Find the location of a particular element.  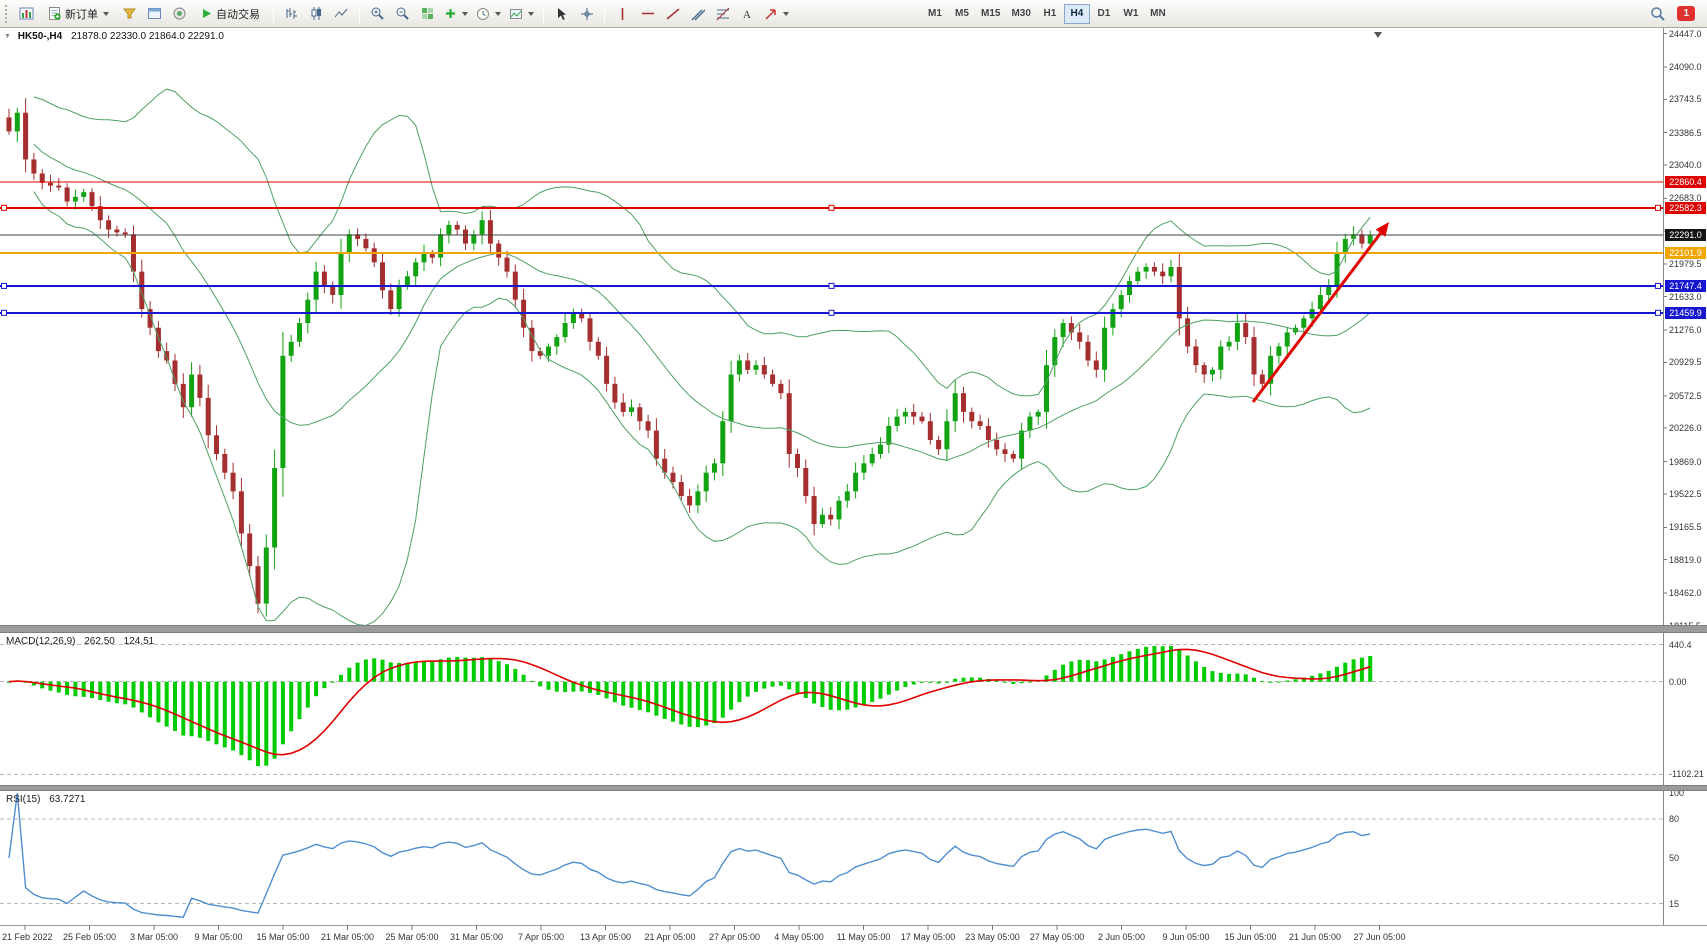

tf-h4-button: H4 is located at coordinates (1076, 13).